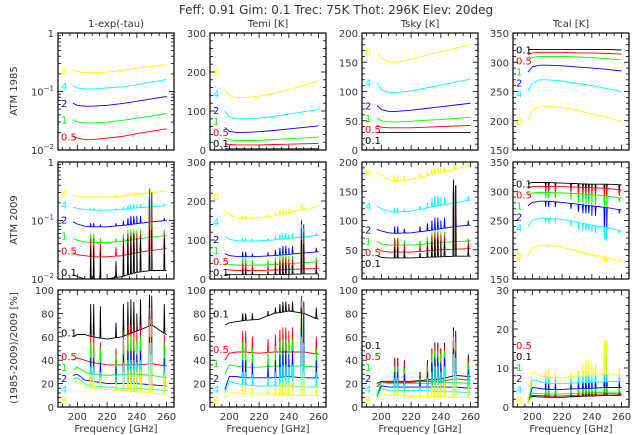 This screenshot has height=435, width=634. What do you see at coordinates (499, 280) in the screenshot?
I see `y-tick-label: 150` at bounding box center [499, 280].